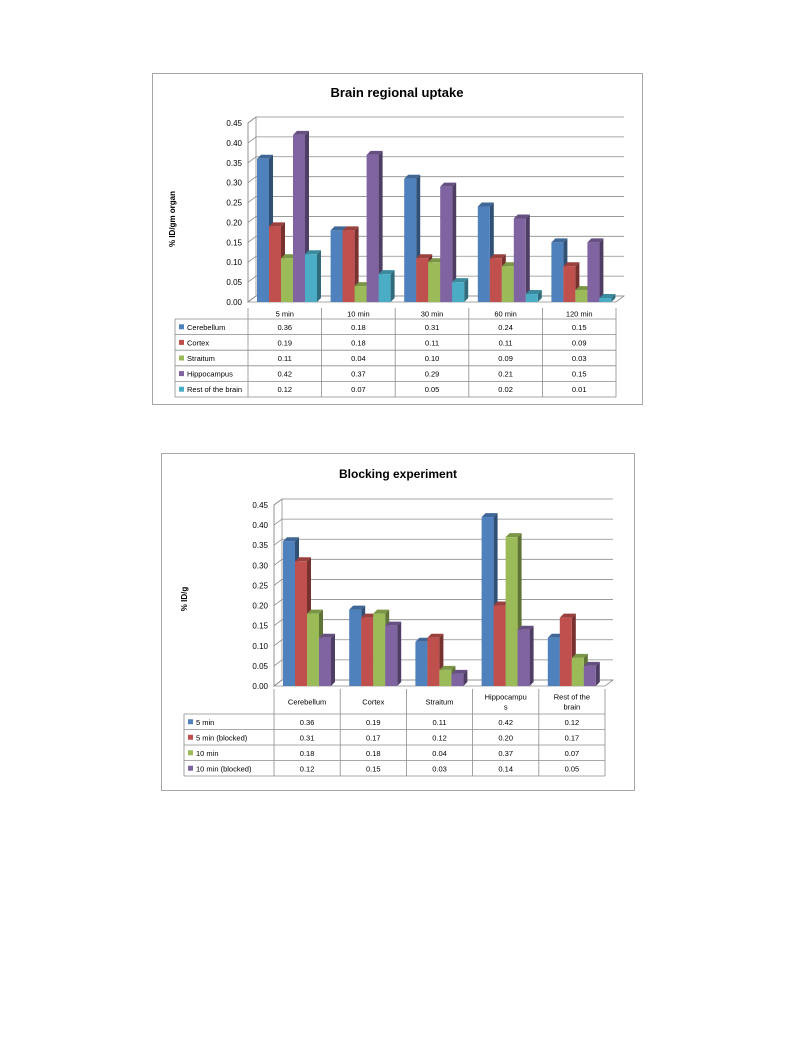 The width and height of the screenshot is (793, 1057). I want to click on data-label: 0.29, so click(432, 374).